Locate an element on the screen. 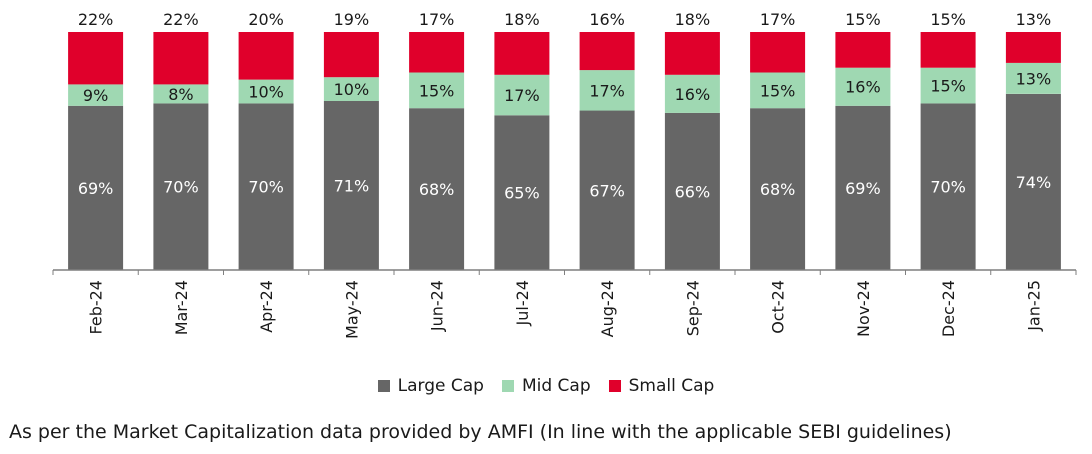  data-label-large-cap-oct-24: 68% is located at coordinates (778, 189).